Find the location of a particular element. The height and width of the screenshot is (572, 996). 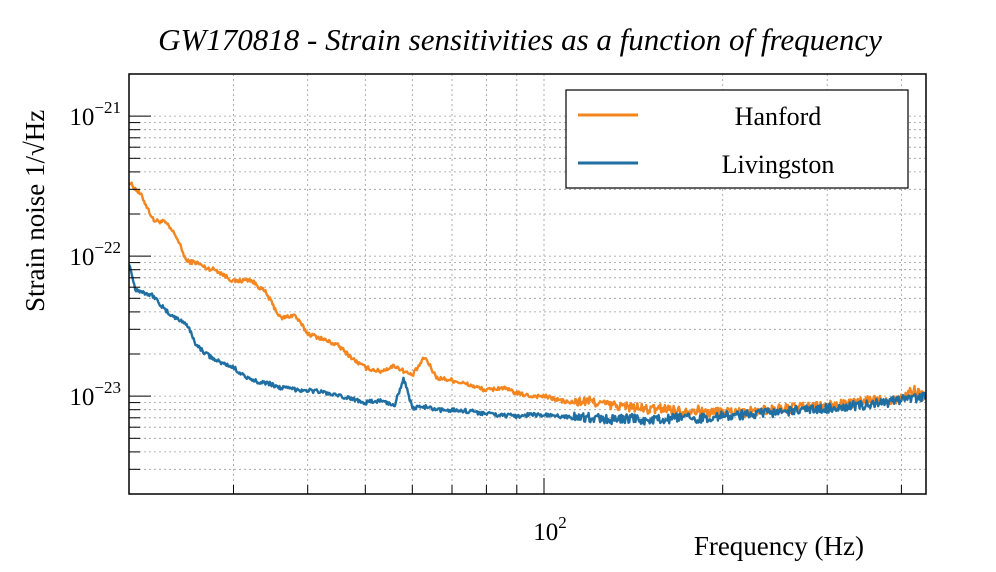

x-axis-label: Frequency (Hz) is located at coordinates (779, 546).